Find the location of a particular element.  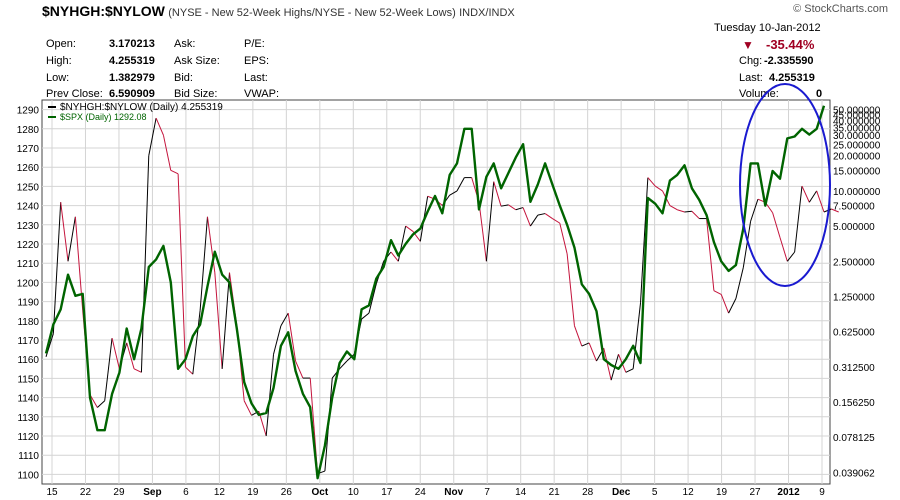

y-right-tick-label: 0.078125 is located at coordinates (854, 438).